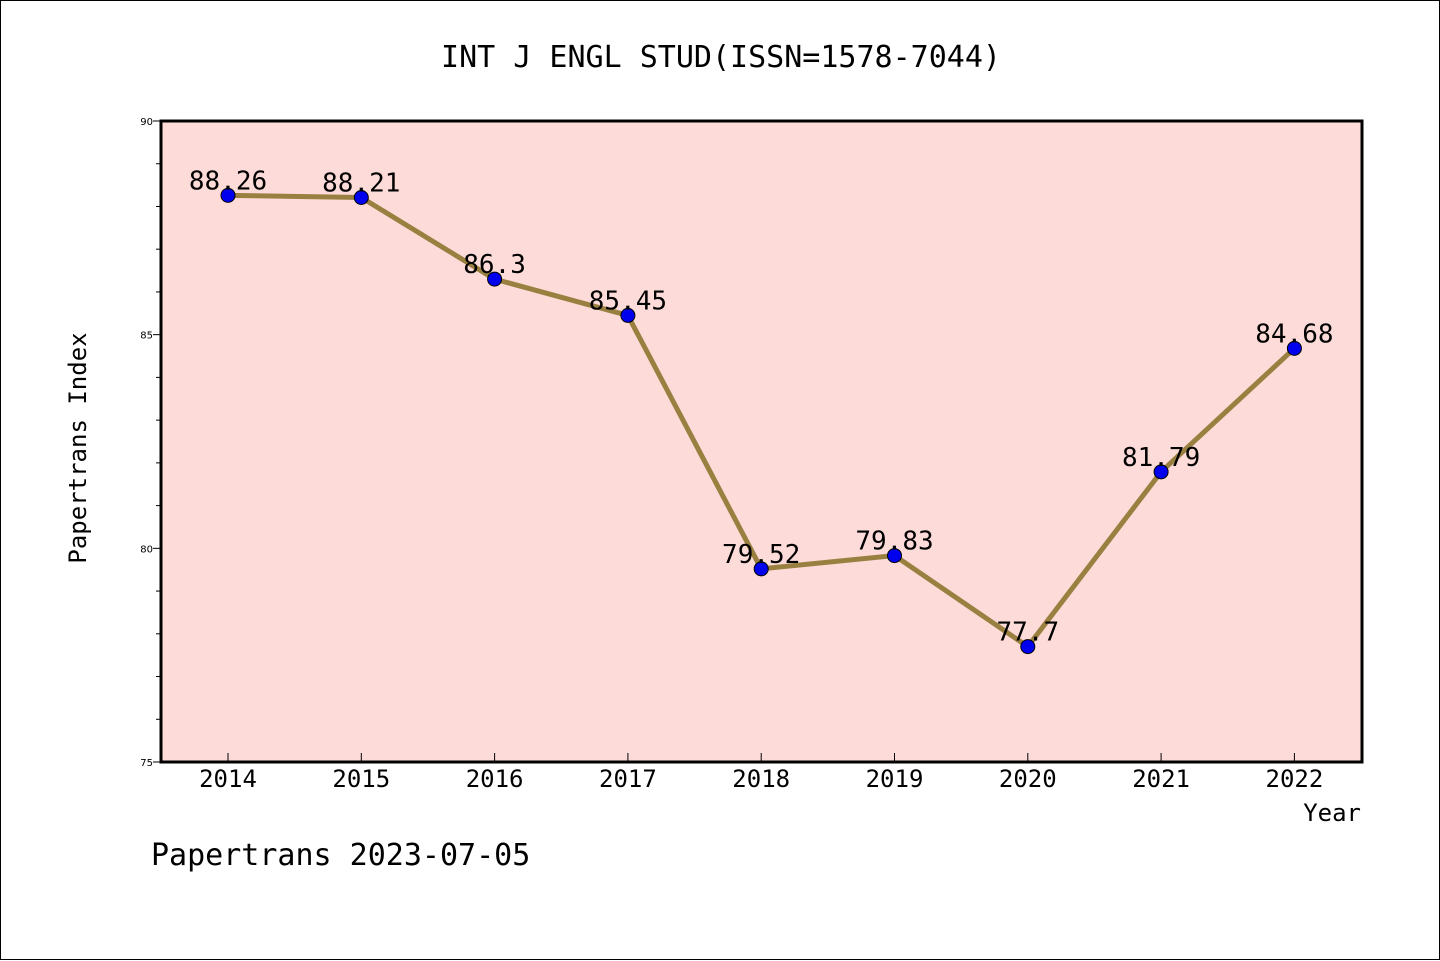  I want to click on data-label: 88.21, so click(361, 183).